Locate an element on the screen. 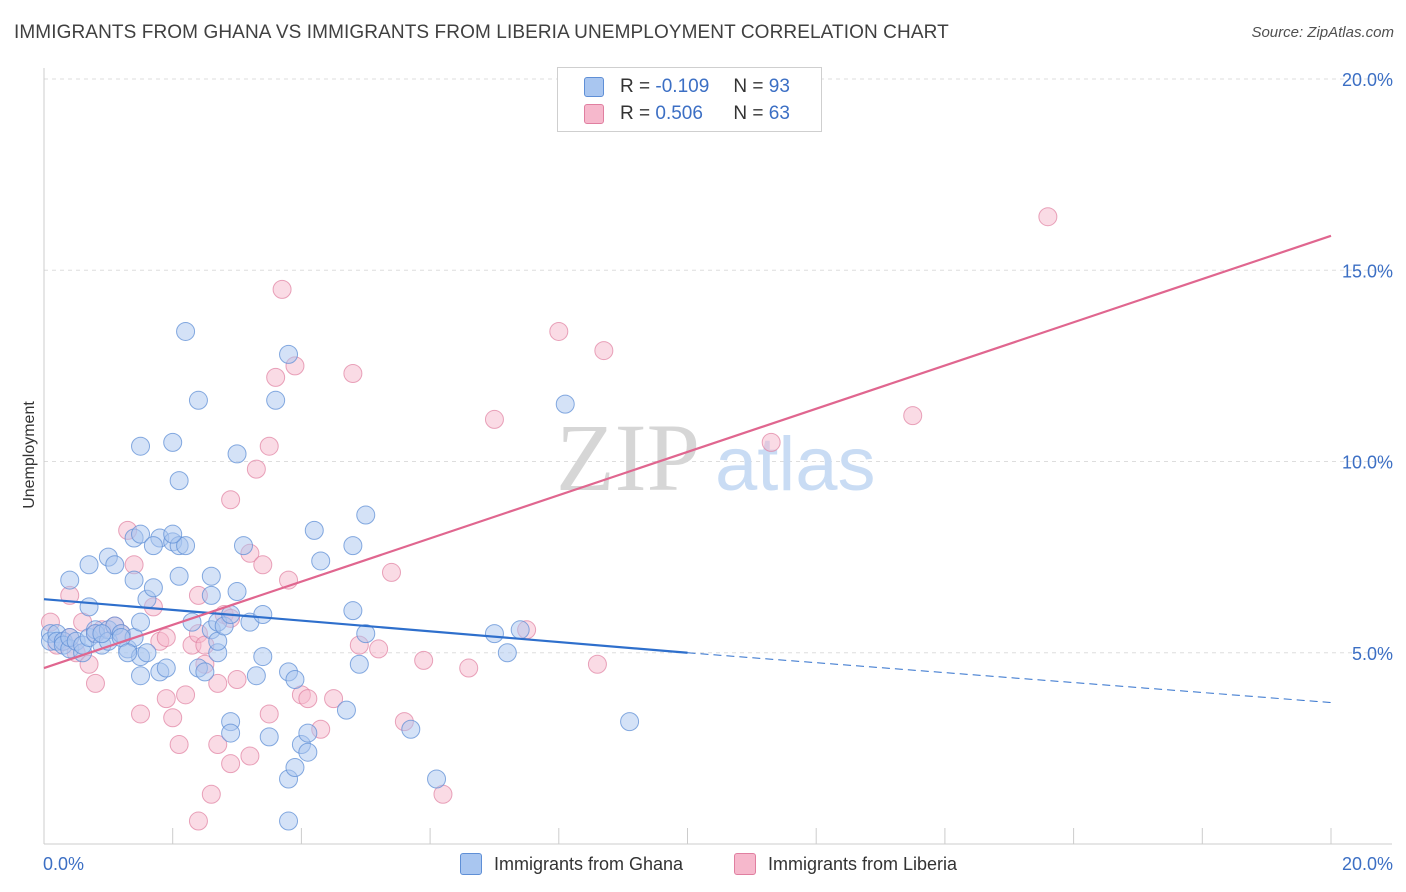 This screenshot has height=892, width=1406. legend-ghana-r-value: -0.109 is located at coordinates (682, 86).